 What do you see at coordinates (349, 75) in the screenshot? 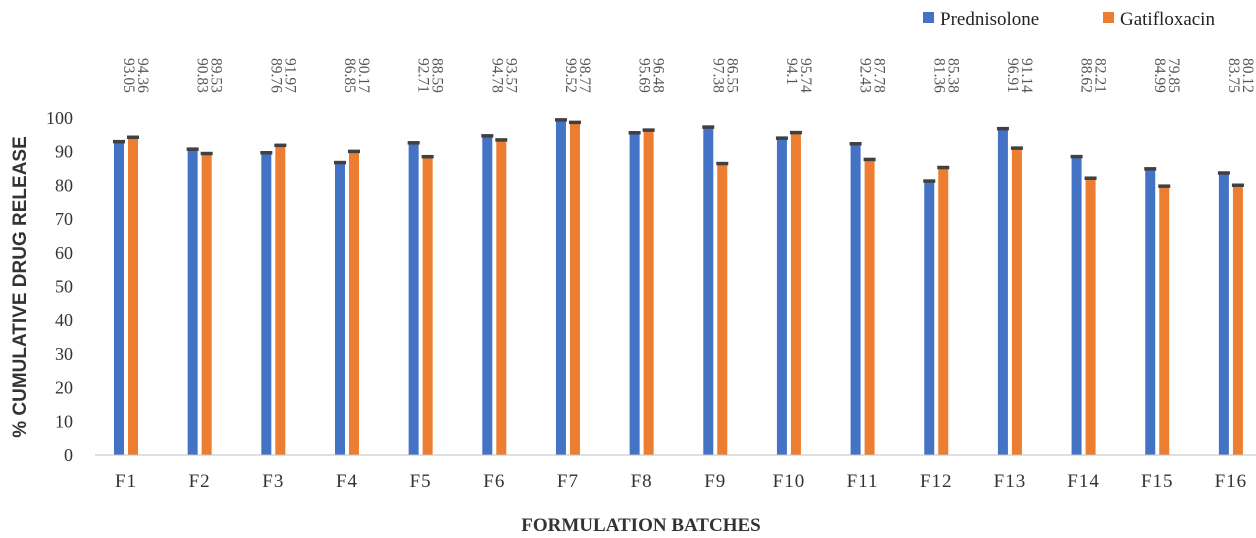
I see `data-label: 86.85` at bounding box center [349, 75].